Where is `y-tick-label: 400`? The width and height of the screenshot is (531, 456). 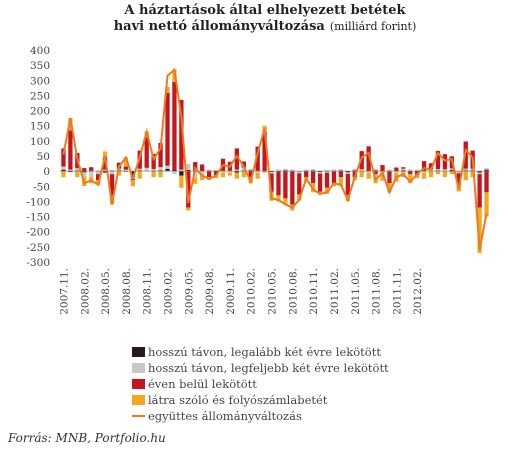
y-tick-label: 400 is located at coordinates (40, 51).